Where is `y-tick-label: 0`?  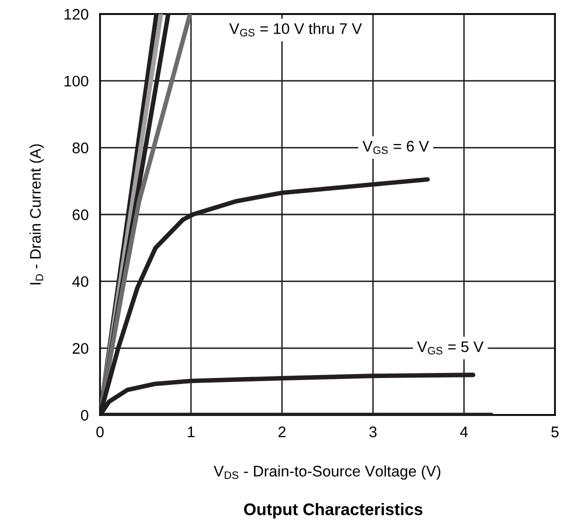
y-tick-label: 0 is located at coordinates (84, 415).